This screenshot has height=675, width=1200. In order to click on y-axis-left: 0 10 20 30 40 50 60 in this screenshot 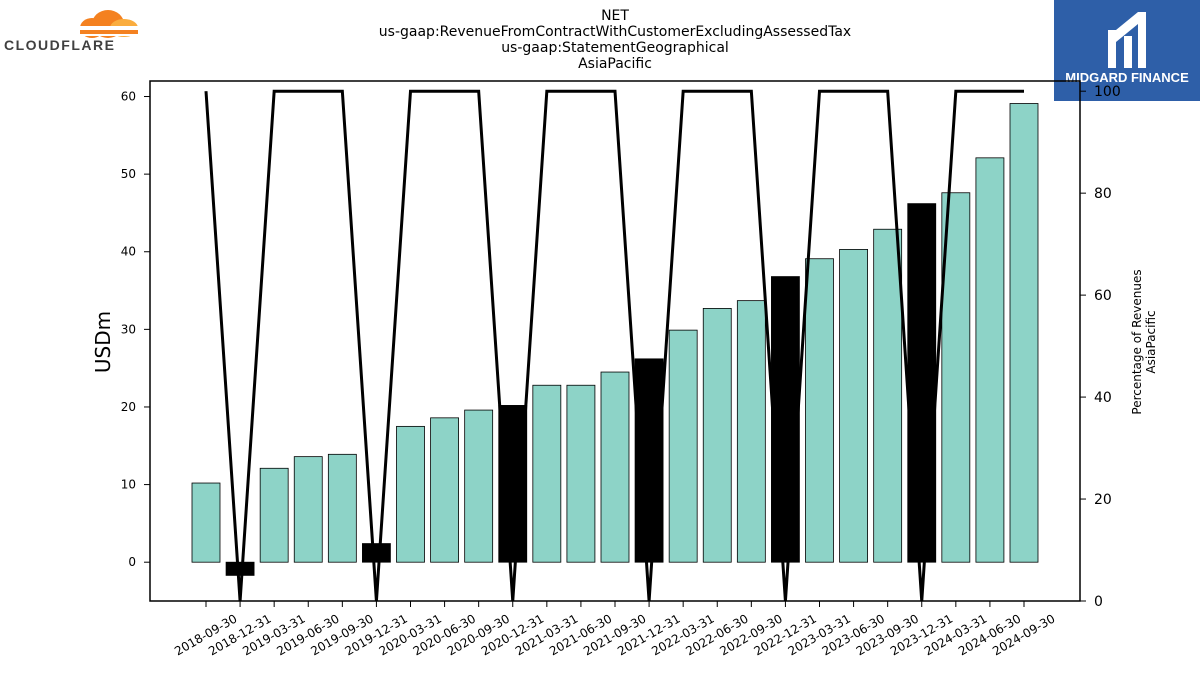, I will do `click(135, 329)`.